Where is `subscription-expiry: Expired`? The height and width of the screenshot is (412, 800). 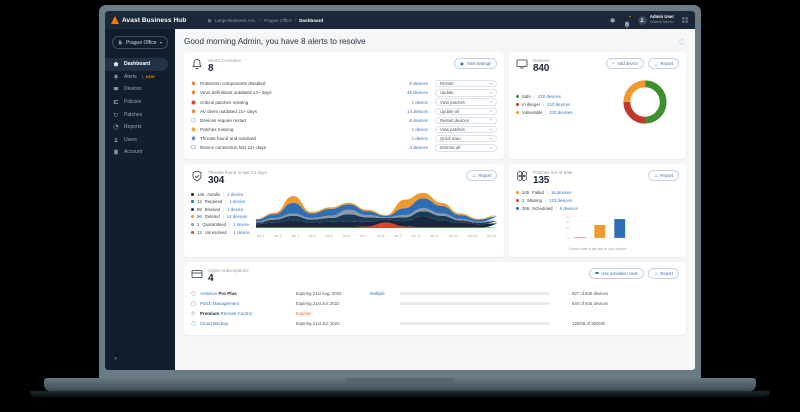 subscription-expiry: Expired is located at coordinates (303, 314).